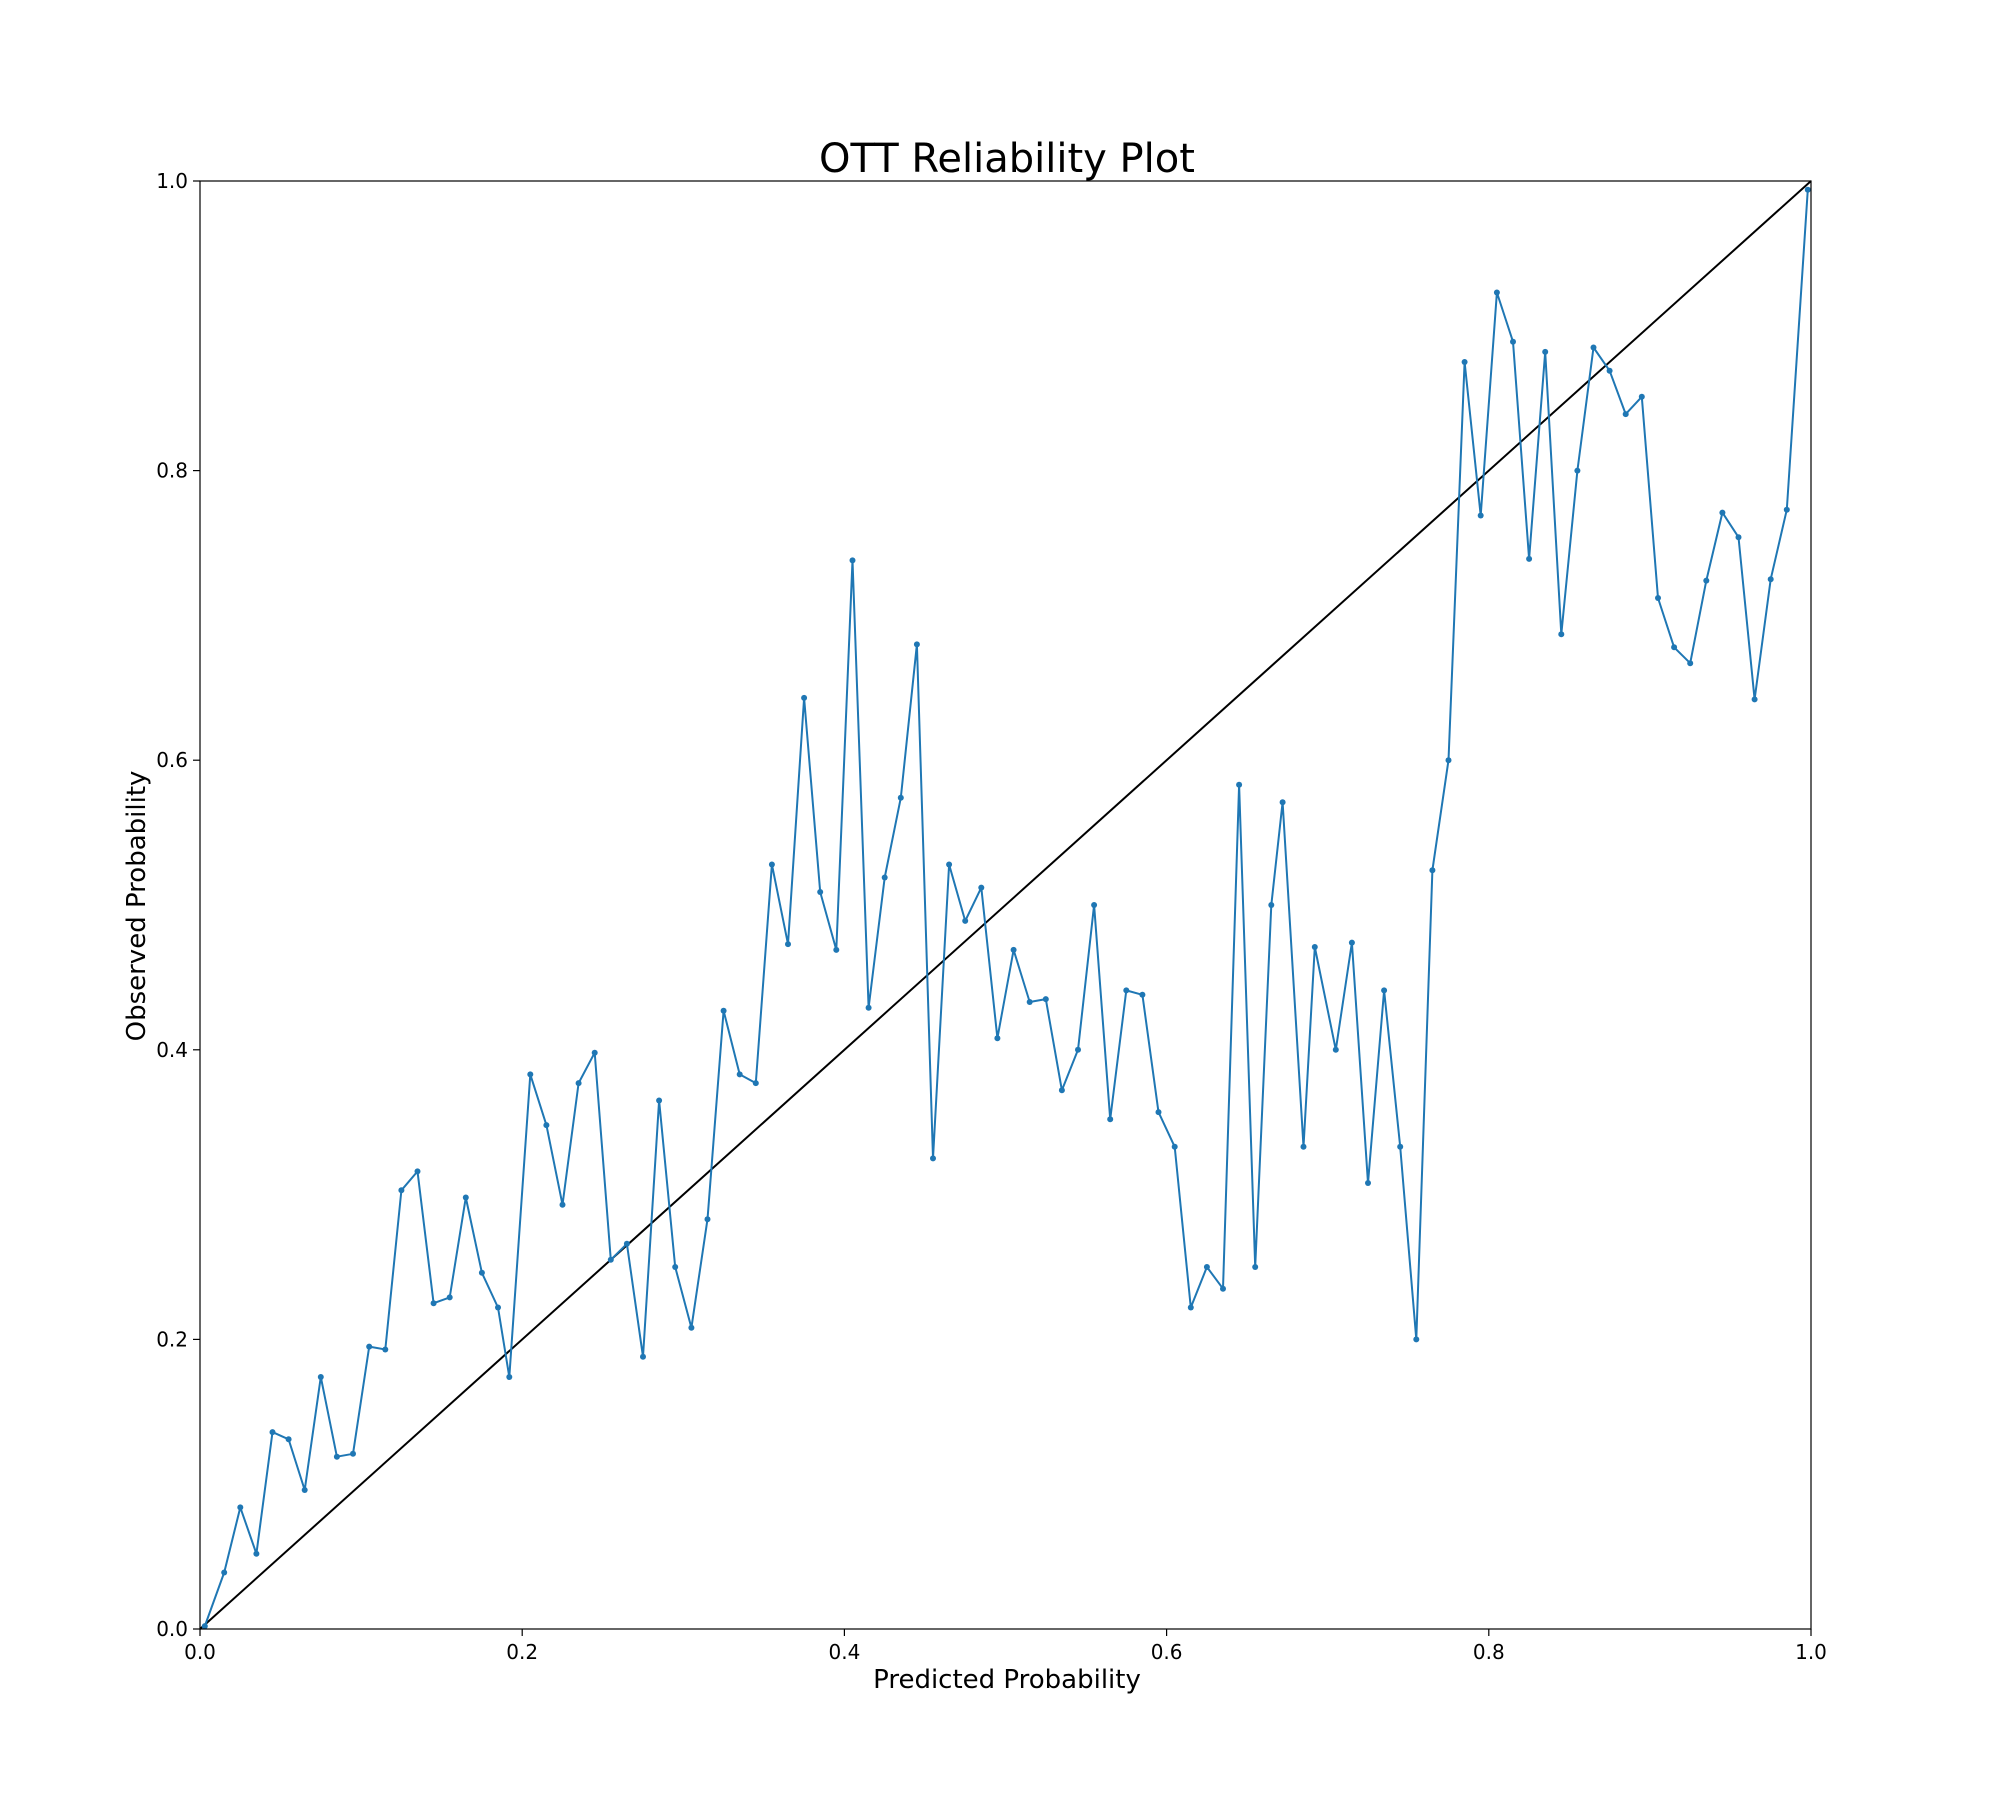 This screenshot has height=1800, width=2000. Describe the element at coordinates (1167, 1652) in the screenshot. I see `x-tick-label: 0.6` at that location.